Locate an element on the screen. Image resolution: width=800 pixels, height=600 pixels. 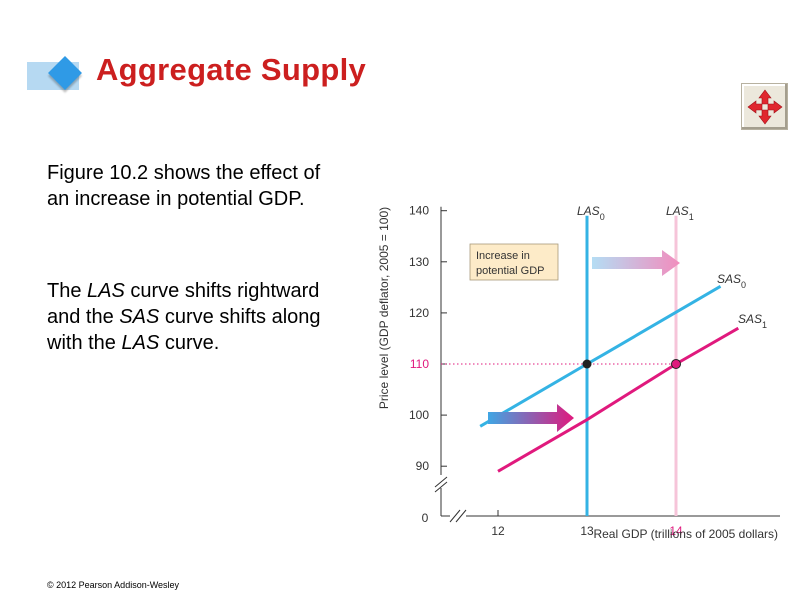
copyright-notice: © 2012 Pearson Addison-Wesley is located at coordinates (113, 585).